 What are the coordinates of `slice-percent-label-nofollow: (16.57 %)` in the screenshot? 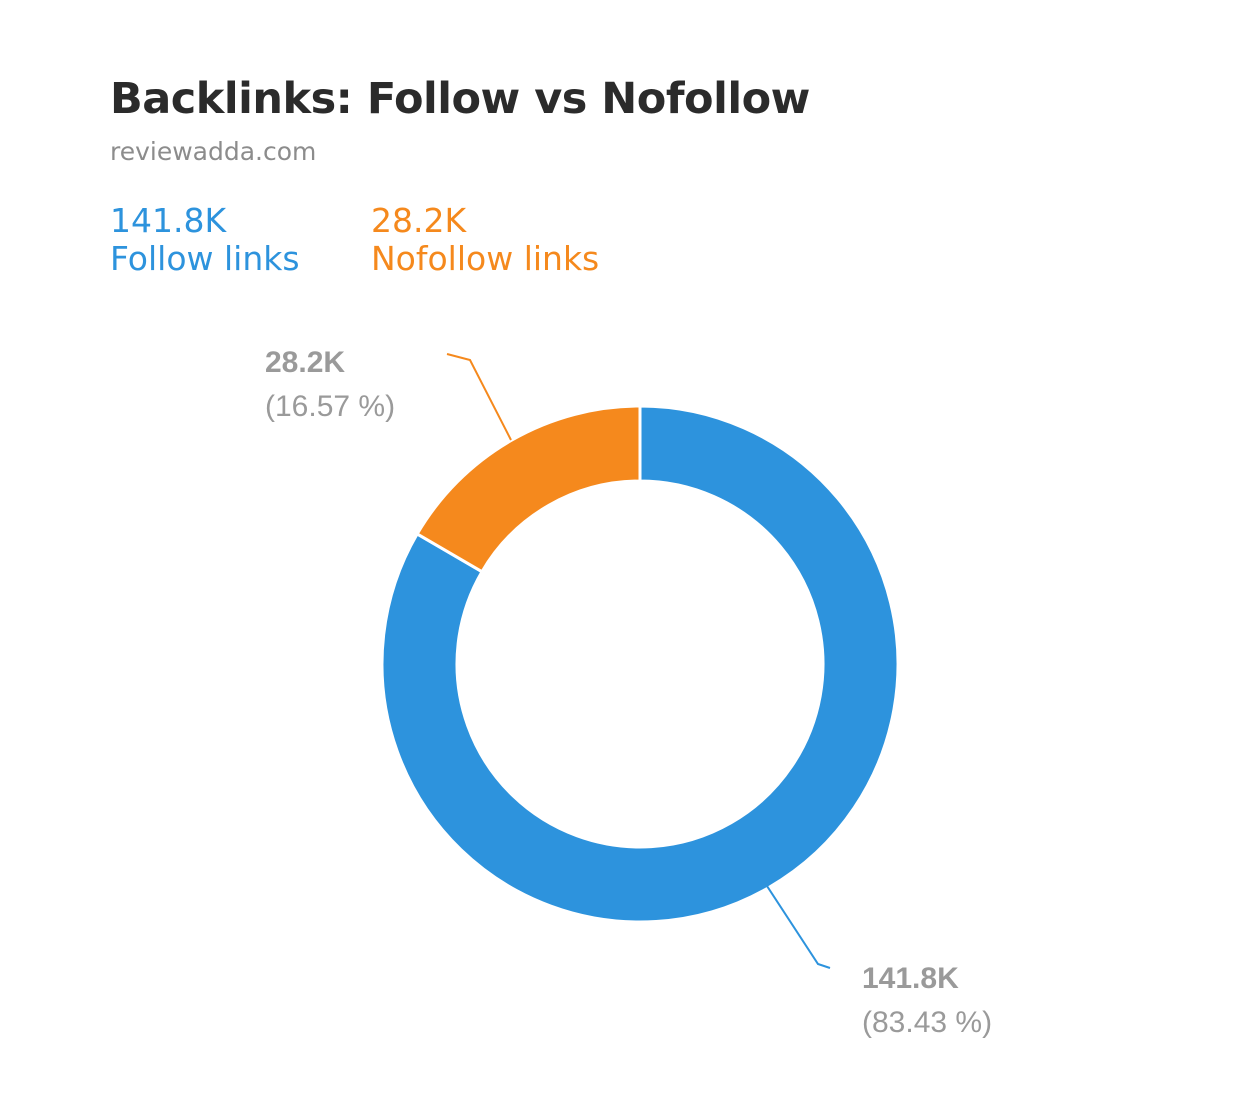 It's located at (330, 406).